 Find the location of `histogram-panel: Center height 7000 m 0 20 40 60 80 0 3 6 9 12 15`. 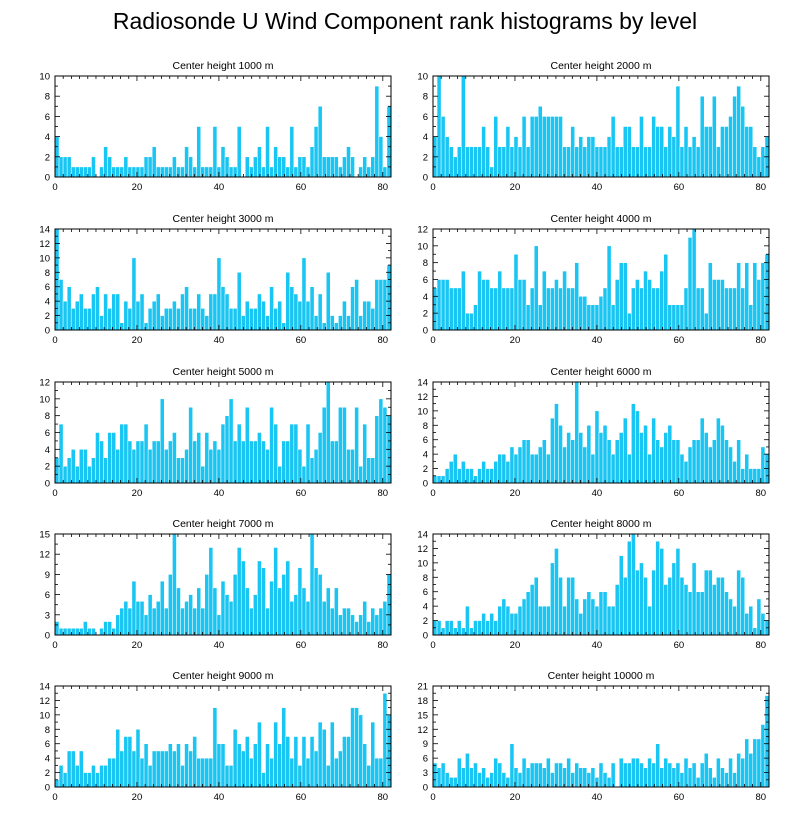

histogram-panel: Center height 7000 m 0 20 40 60 80 0 3 6 9 12 15 is located at coordinates (215, 584).